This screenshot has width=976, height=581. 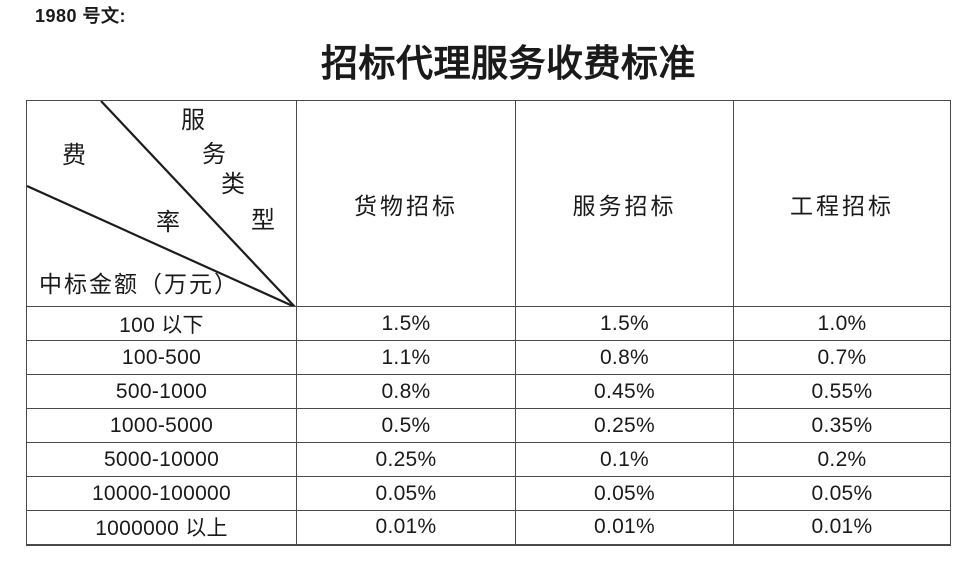 What do you see at coordinates (624, 203) in the screenshot?
I see `column-header-services: 服务招标` at bounding box center [624, 203].